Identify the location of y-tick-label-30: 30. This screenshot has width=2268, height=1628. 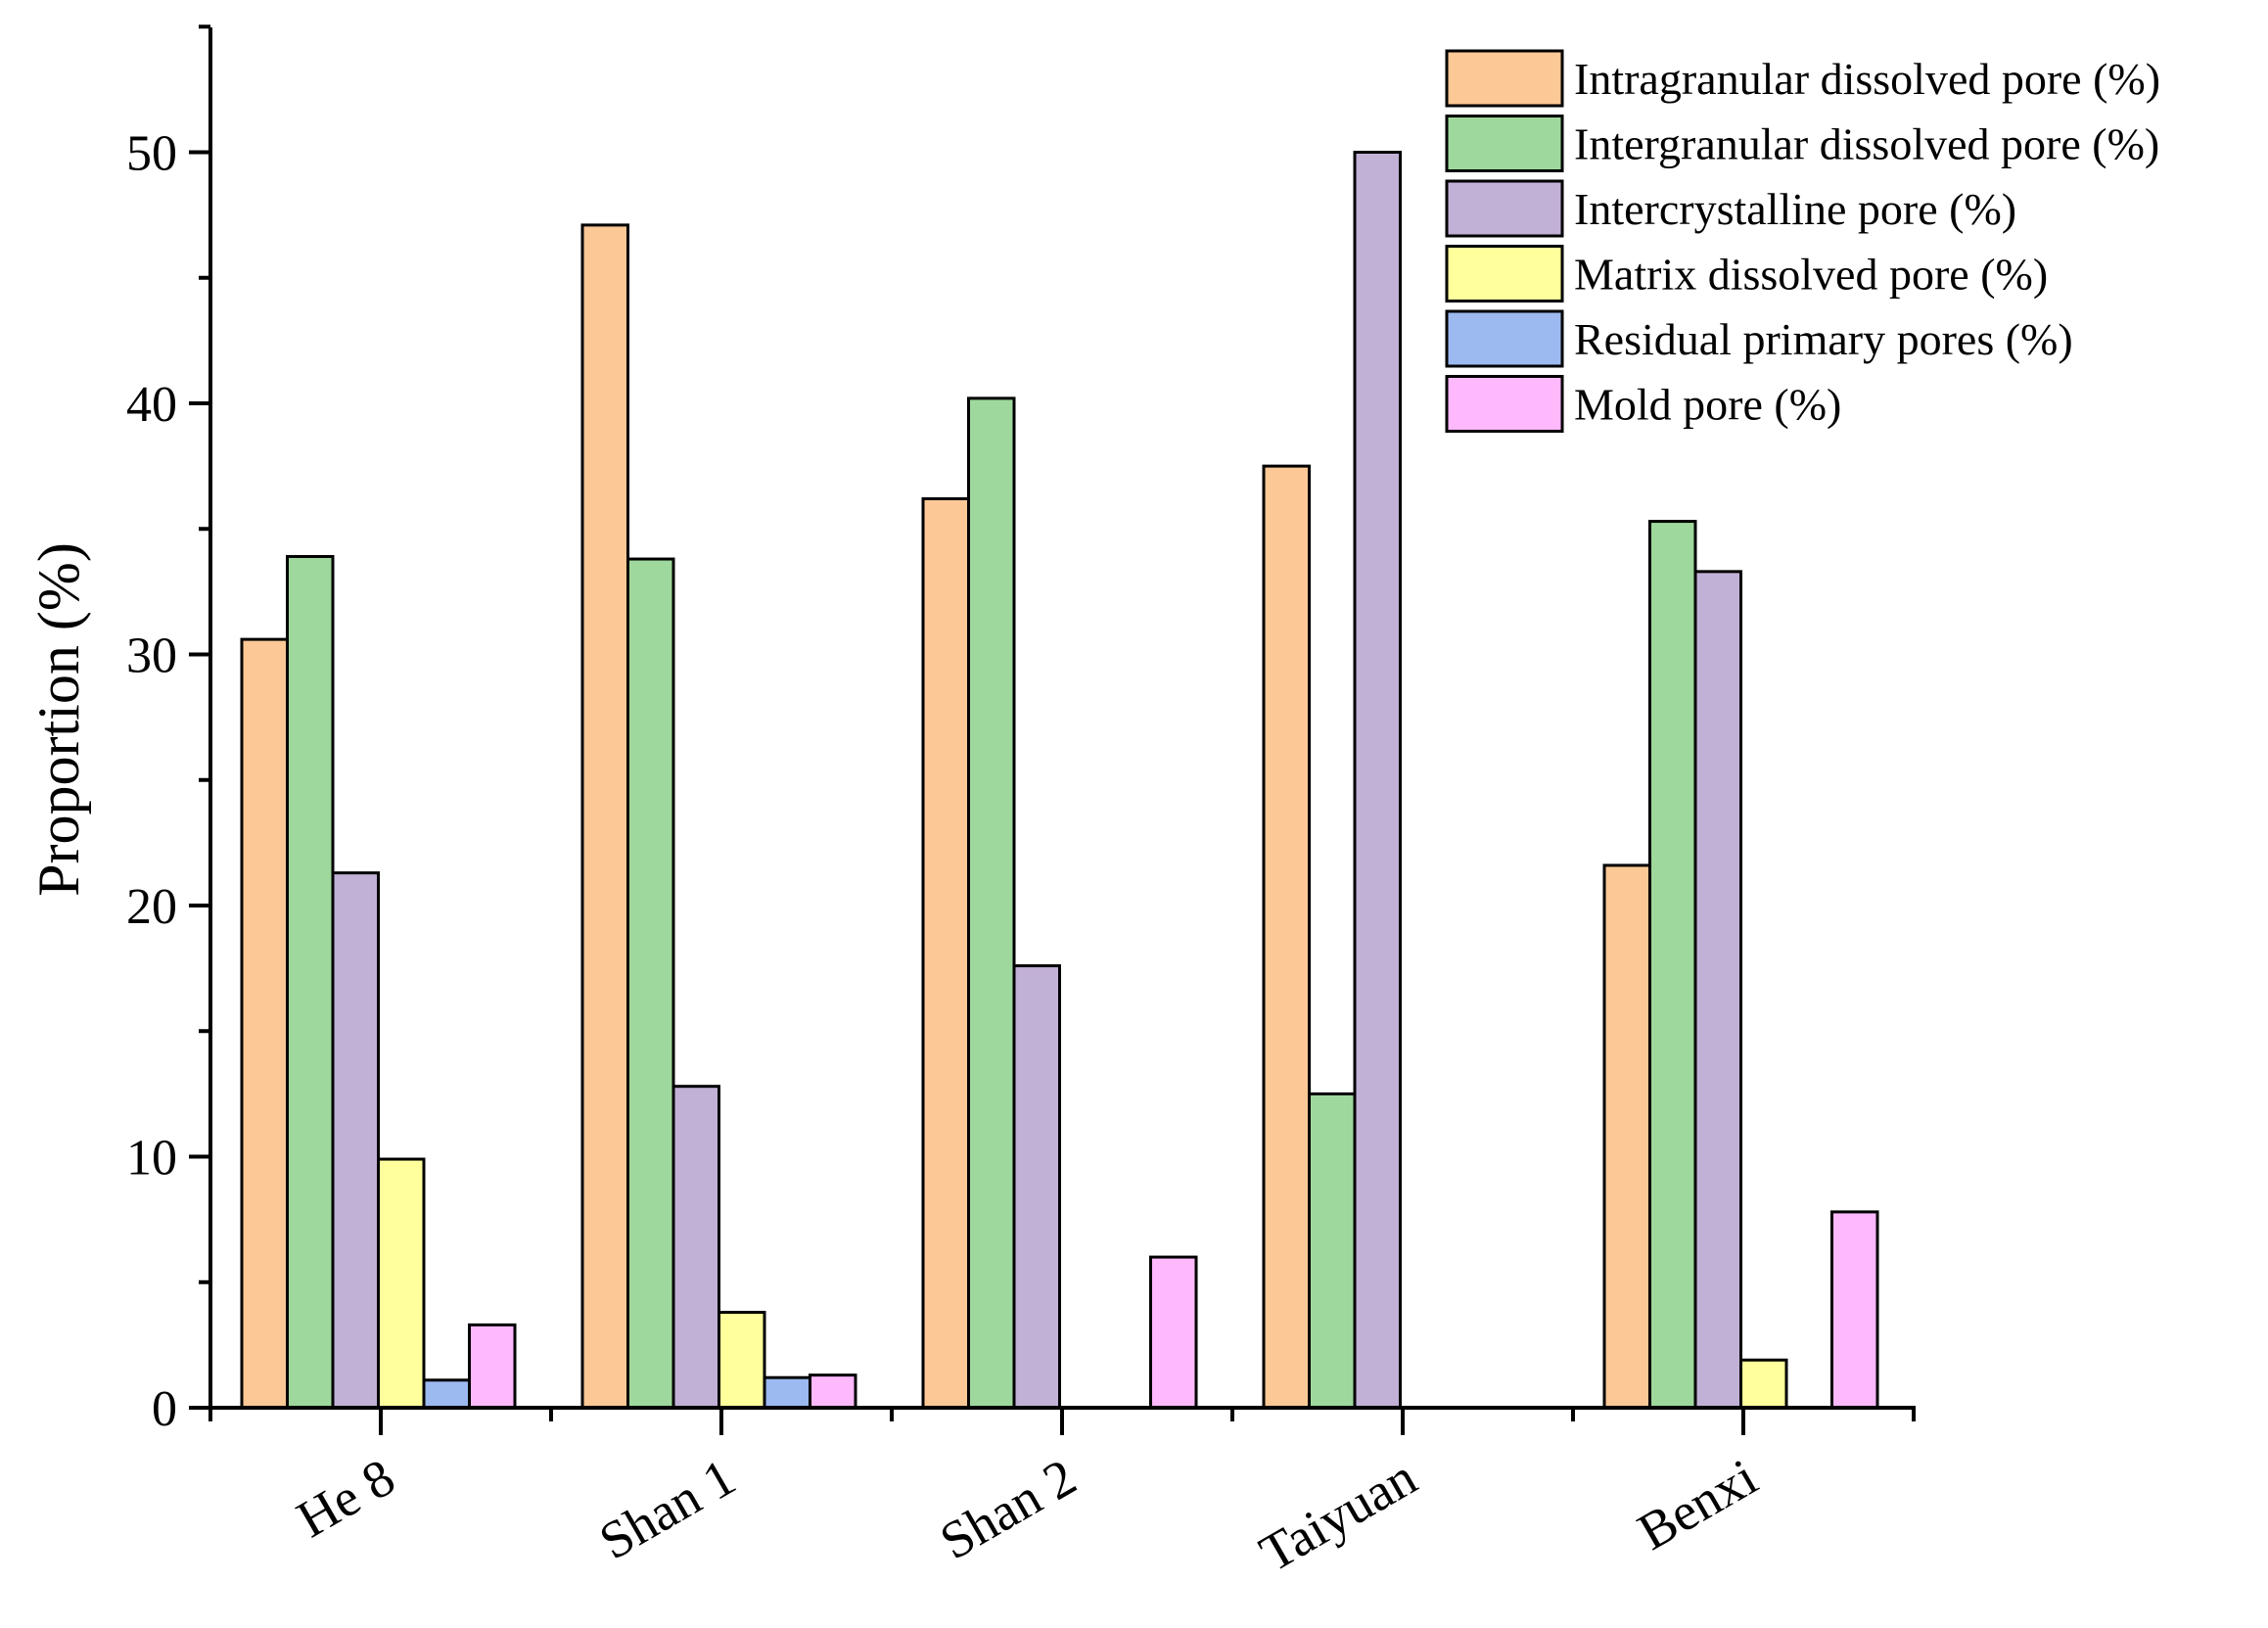
(151, 656).